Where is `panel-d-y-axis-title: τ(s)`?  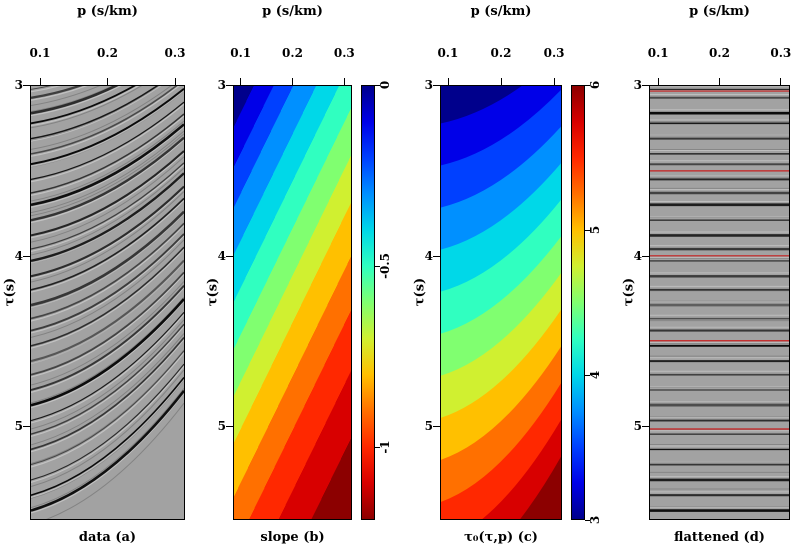
panel-d-y-axis-title: τ(s) is located at coordinates (629, 292).